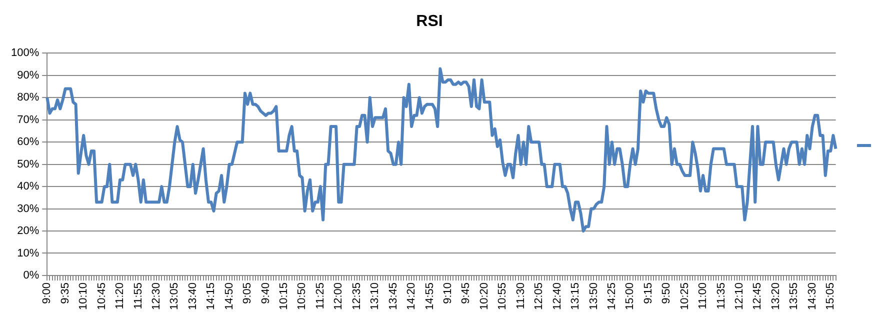 The image size is (881, 320). Describe the element at coordinates (28, 75) in the screenshot. I see `y-tick-label: 90%` at that location.